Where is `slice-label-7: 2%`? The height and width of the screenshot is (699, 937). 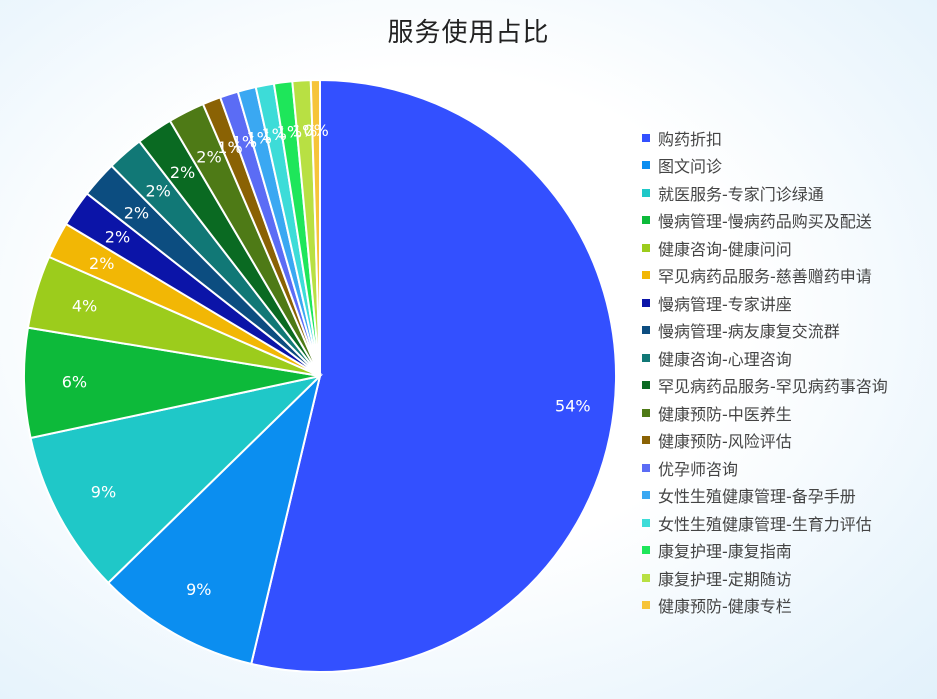 slice-label-7: 2% is located at coordinates (136, 212).